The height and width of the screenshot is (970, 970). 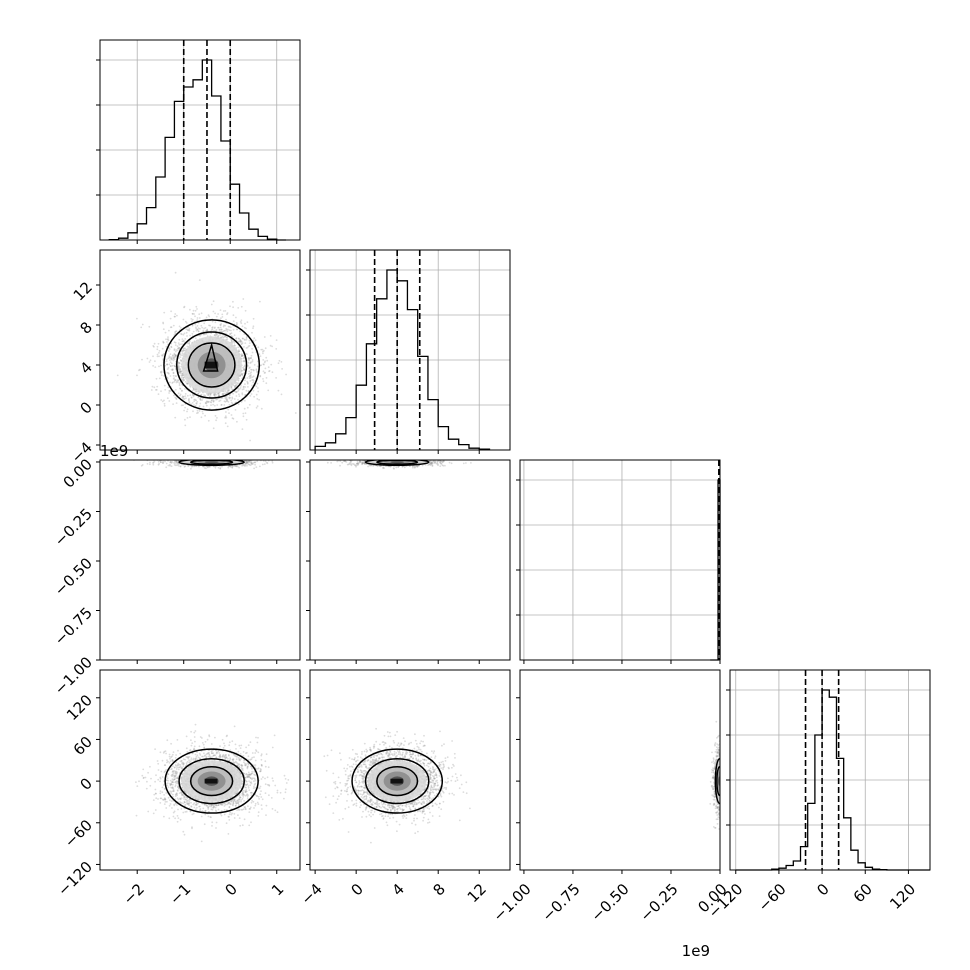 I want to click on density-block, so click(x=211, y=462).